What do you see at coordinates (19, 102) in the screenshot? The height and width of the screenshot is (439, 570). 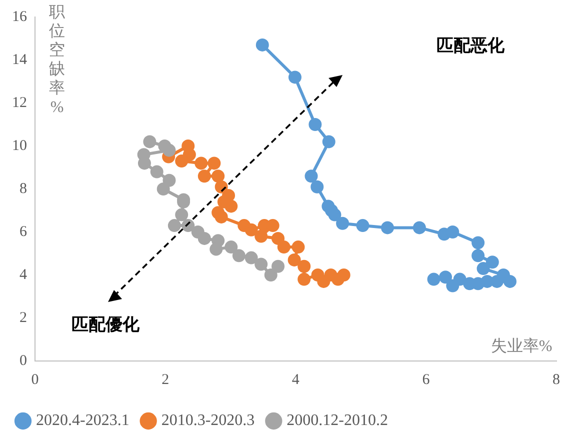 I see `y-tick-label: 12` at bounding box center [19, 102].